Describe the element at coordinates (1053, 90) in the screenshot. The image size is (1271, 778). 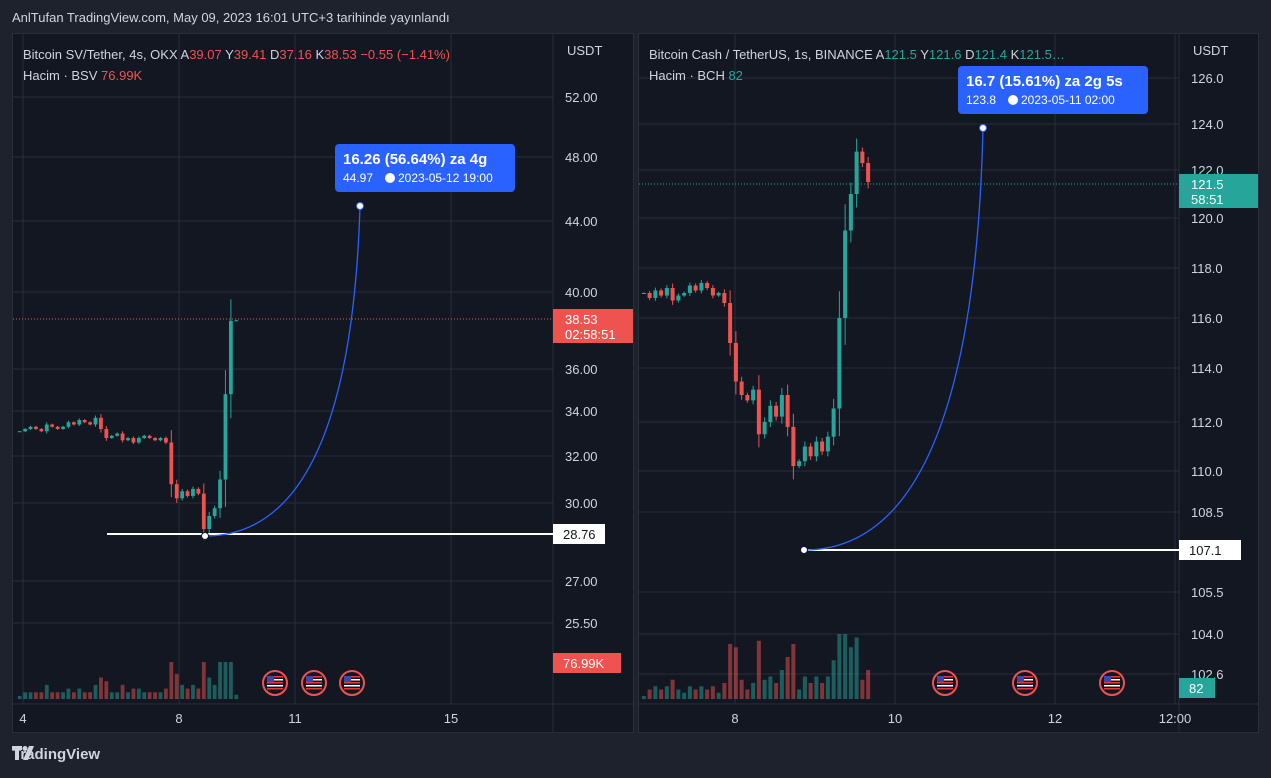
I see `projection-label-box` at that location.